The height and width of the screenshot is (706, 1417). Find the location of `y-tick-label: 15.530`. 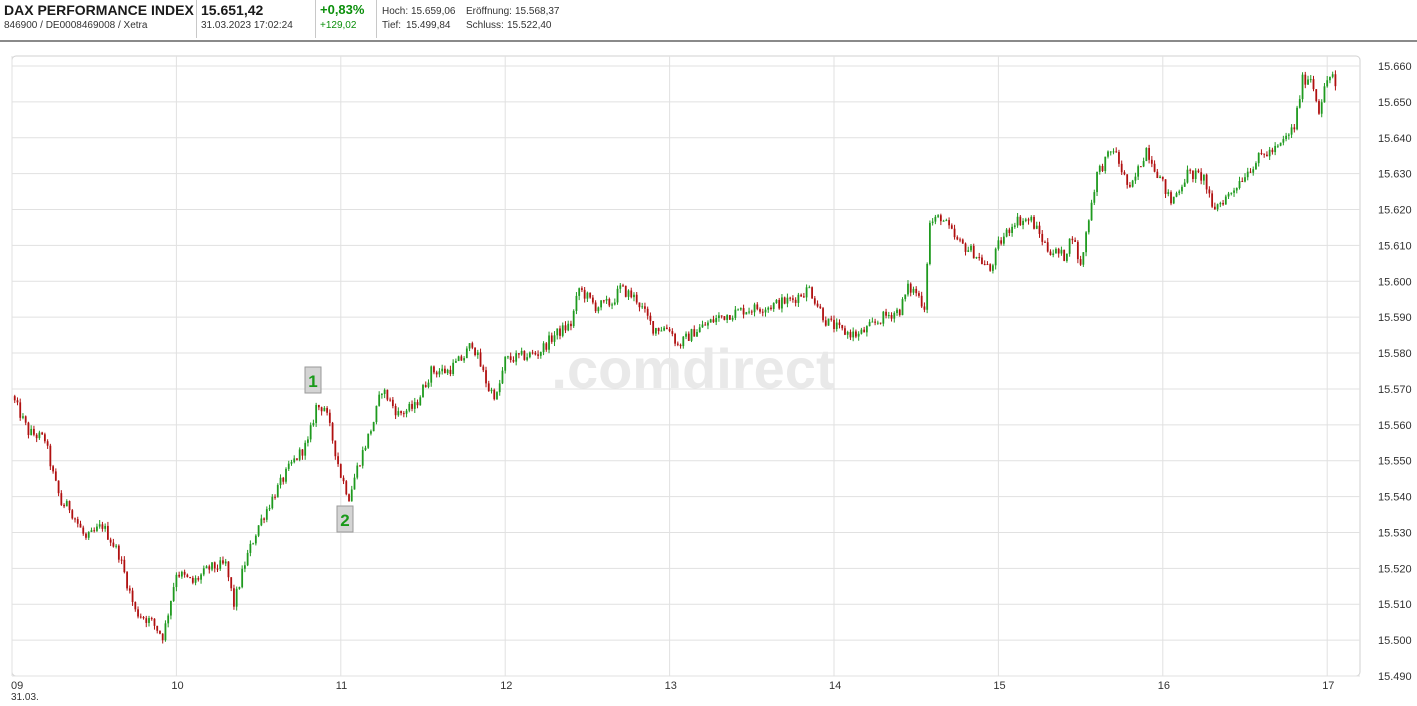

y-tick-label: 15.530 is located at coordinates (1395, 533).